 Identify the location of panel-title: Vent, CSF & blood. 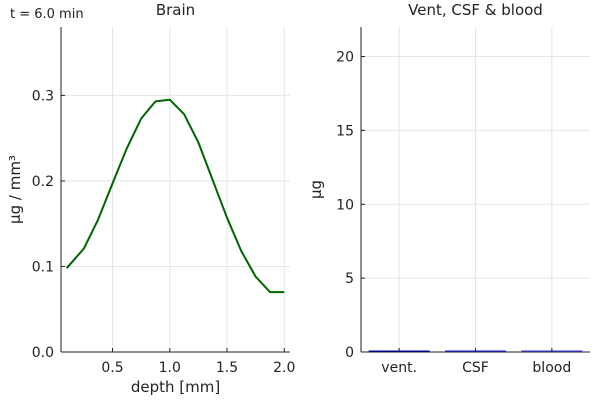
(475, 10).